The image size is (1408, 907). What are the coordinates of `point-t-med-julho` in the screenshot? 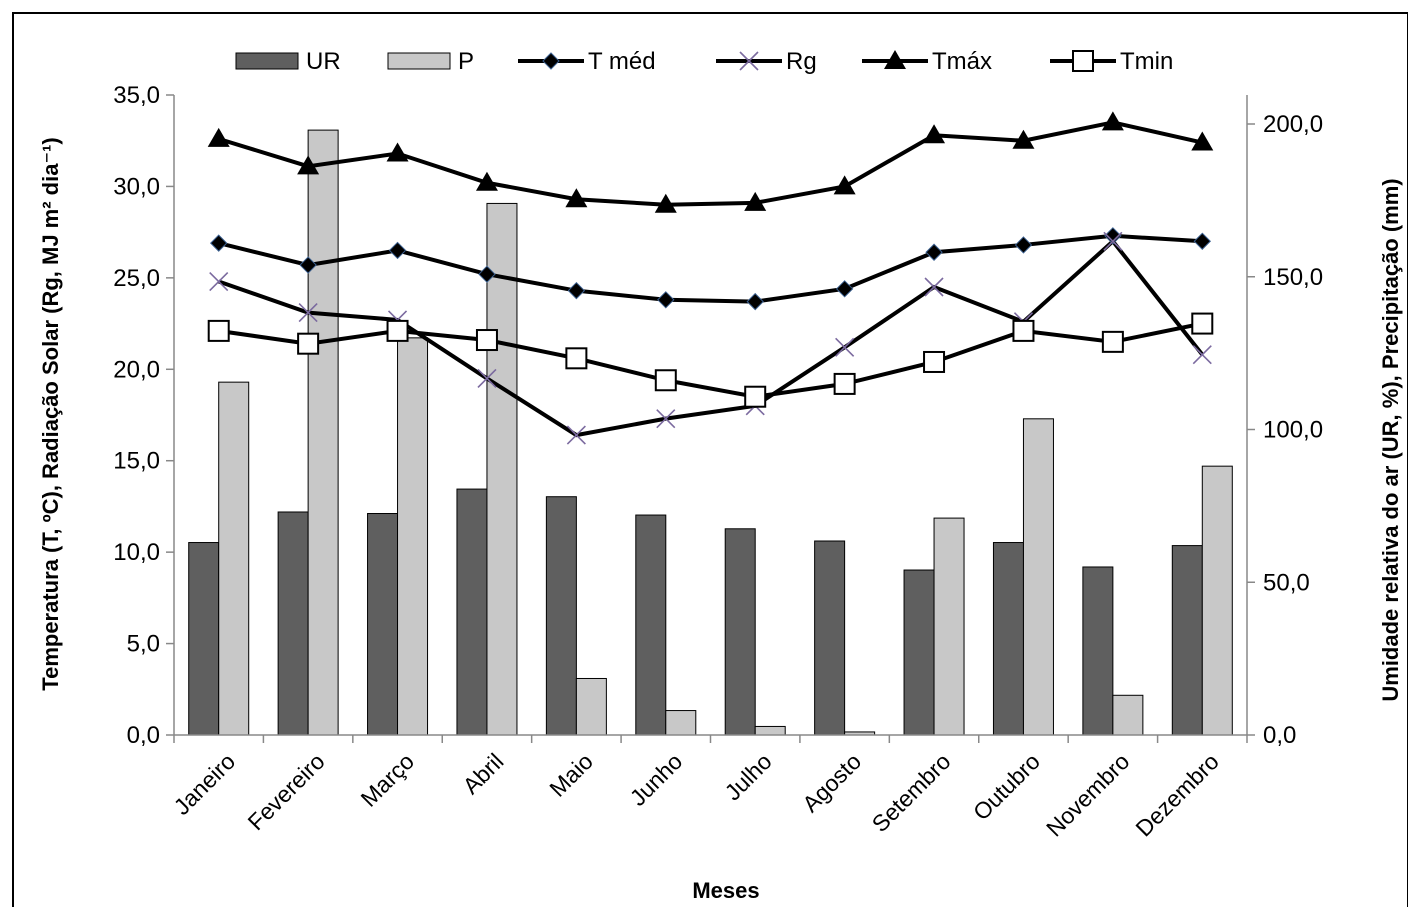 It's located at (755, 301).